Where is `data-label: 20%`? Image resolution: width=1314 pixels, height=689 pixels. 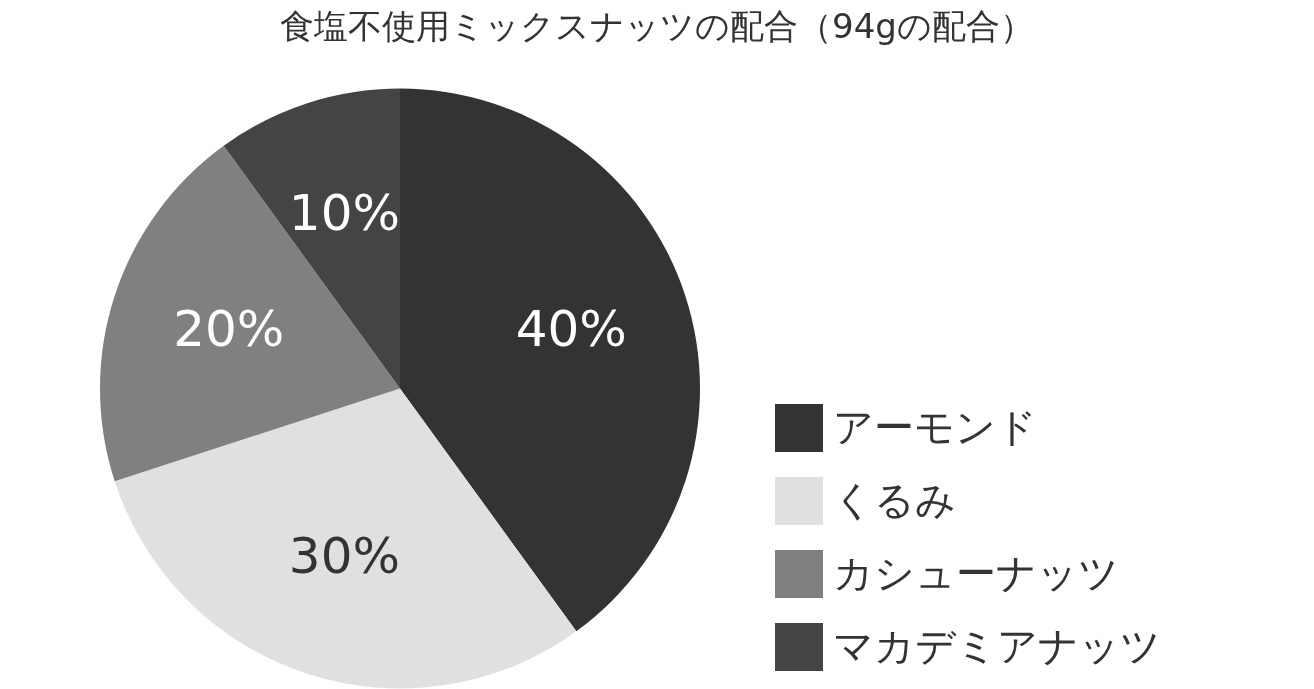
data-label: 20% is located at coordinates (229, 328).